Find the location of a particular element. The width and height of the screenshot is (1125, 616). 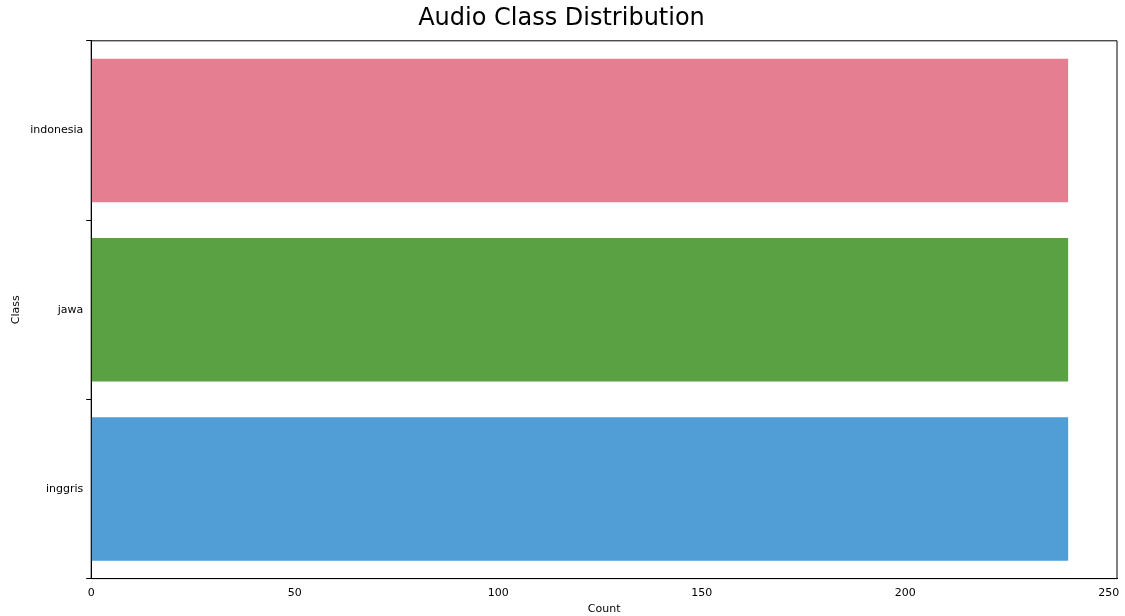

y-axis-title: Class is located at coordinates (16, 309).